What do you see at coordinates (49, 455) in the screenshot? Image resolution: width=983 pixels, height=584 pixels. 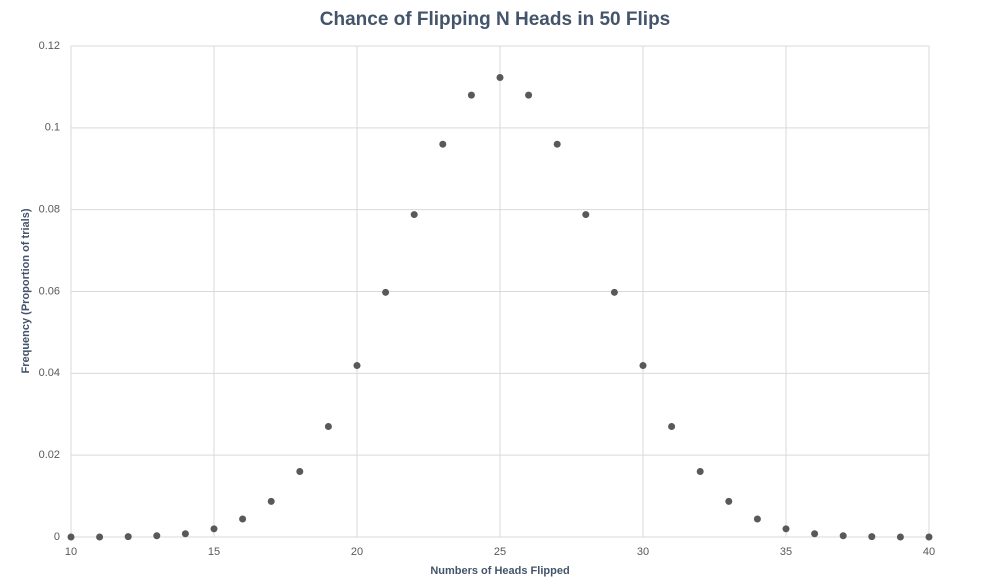 I see `y-tick-label: 0.02` at bounding box center [49, 455].